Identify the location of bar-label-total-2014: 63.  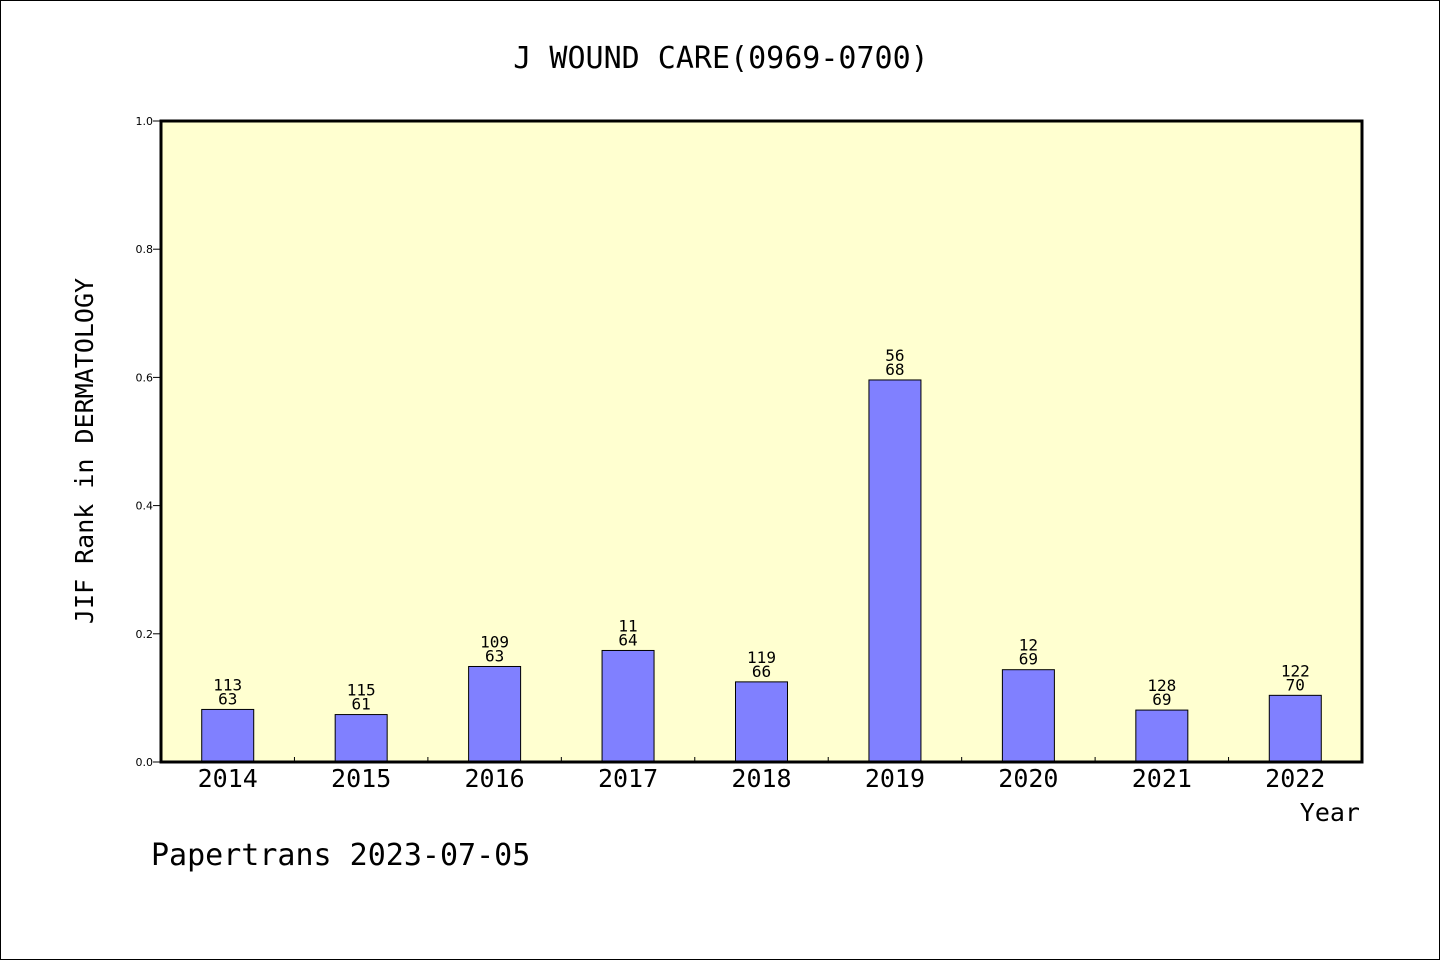
(227, 698).